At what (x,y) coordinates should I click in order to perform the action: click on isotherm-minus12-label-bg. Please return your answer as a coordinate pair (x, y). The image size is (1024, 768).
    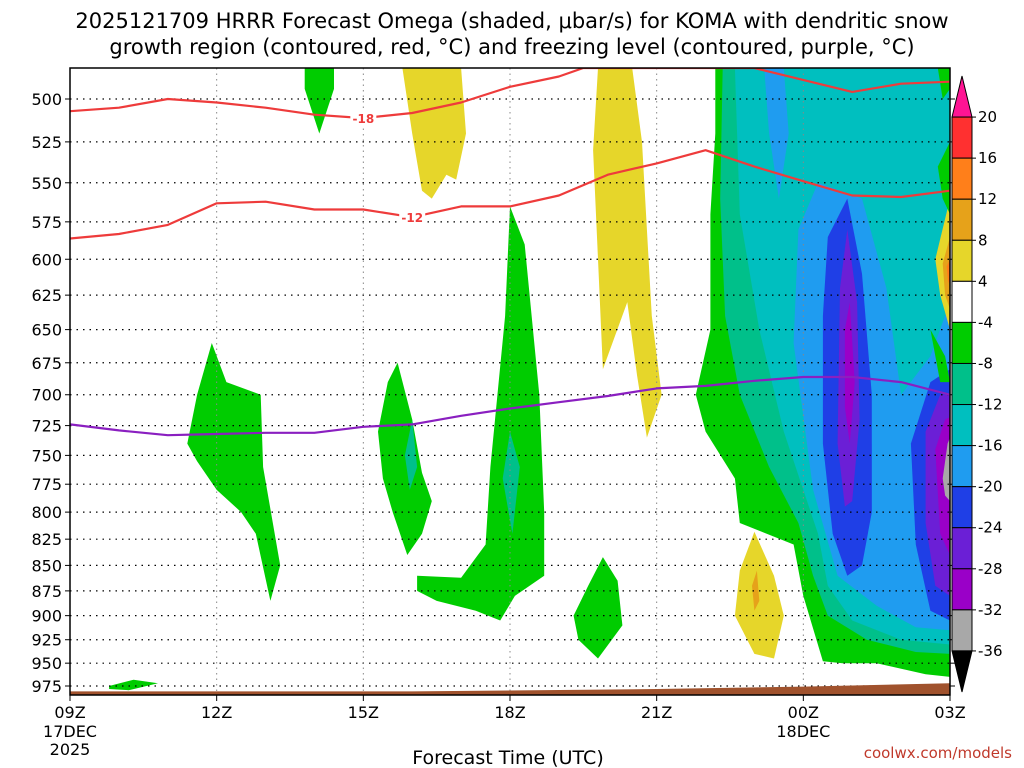
    Looking at the image, I should click on (412, 217).